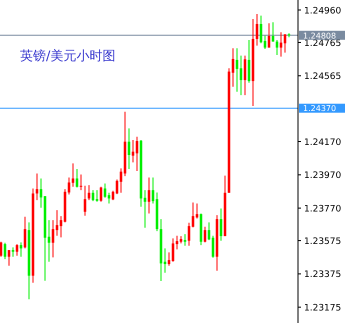 The width and height of the screenshot is (347, 323). What do you see at coordinates (319, 109) in the screenshot?
I see `ref-line-label: 1.24370` at bounding box center [319, 109].